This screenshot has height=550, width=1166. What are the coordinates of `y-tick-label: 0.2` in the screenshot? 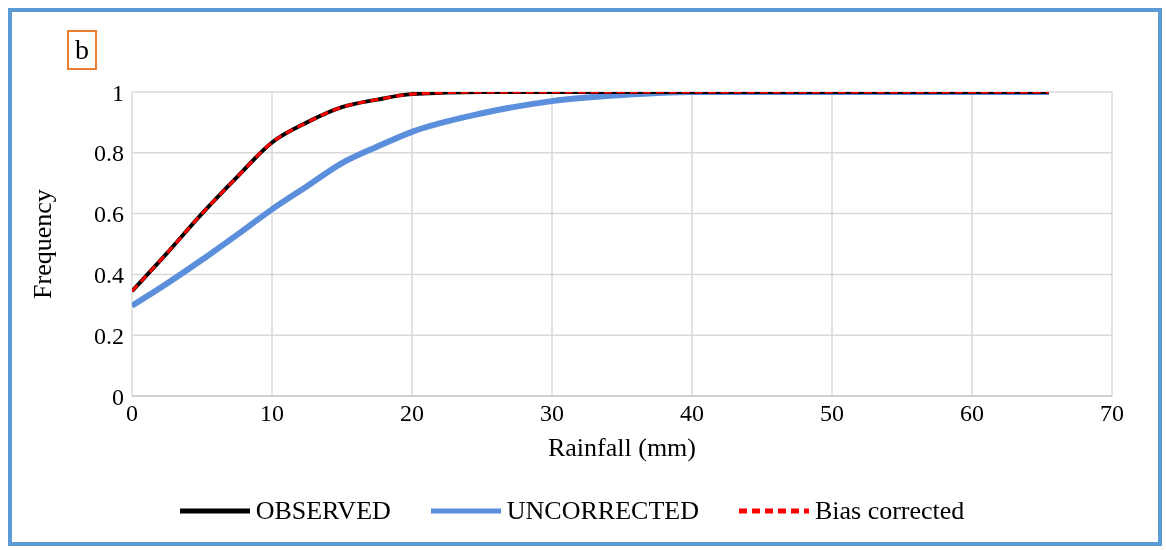 It's located at (109, 335).